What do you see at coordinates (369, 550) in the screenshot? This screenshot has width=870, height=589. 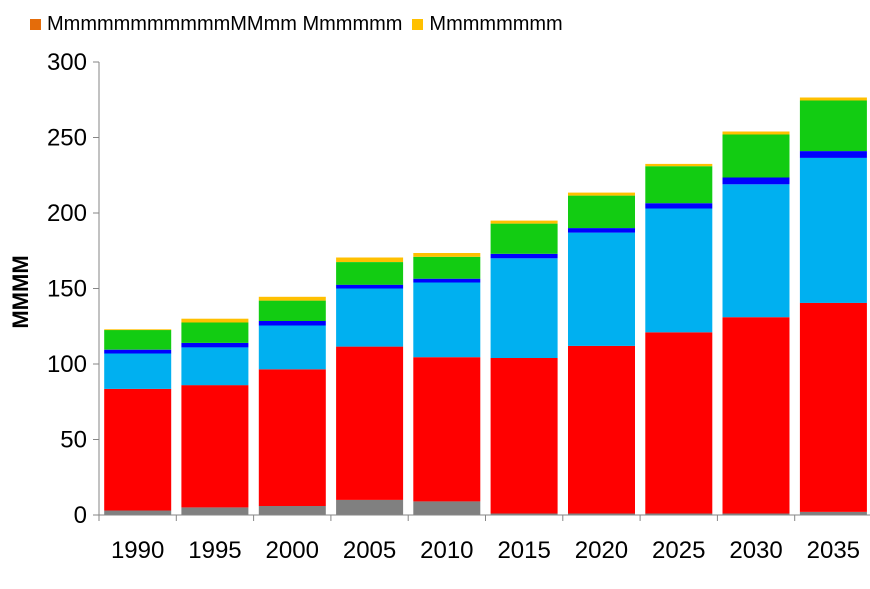 I see `x-tick-label: 2005` at bounding box center [369, 550].